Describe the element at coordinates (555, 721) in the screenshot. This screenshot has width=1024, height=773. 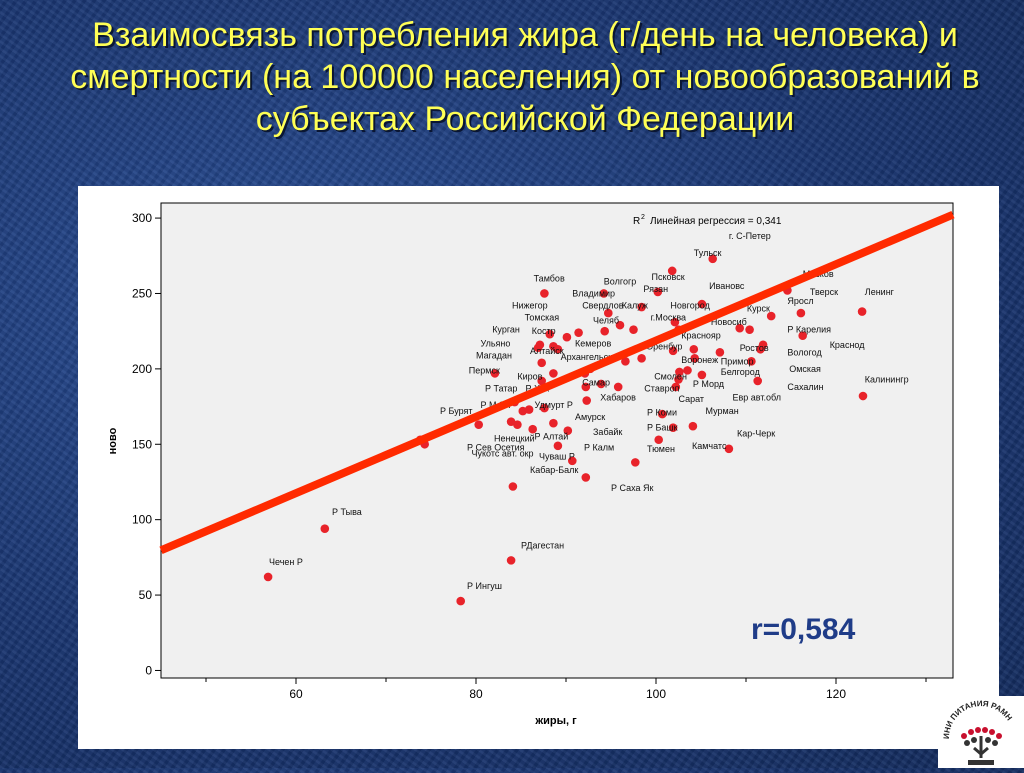
I see `x-axis-label: жиры, г` at that location.